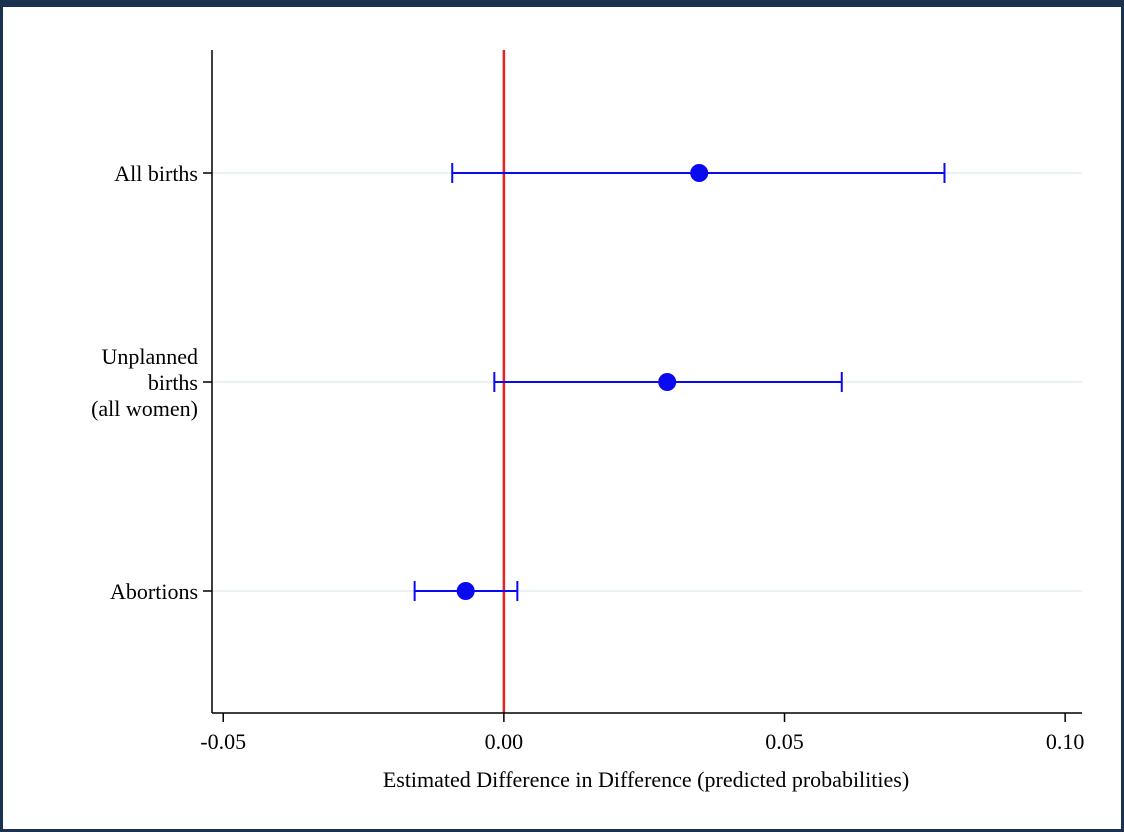 This screenshot has width=1124, height=832. Describe the element at coordinates (1065, 741) in the screenshot. I see `x-tick-label: 0.10` at that location.